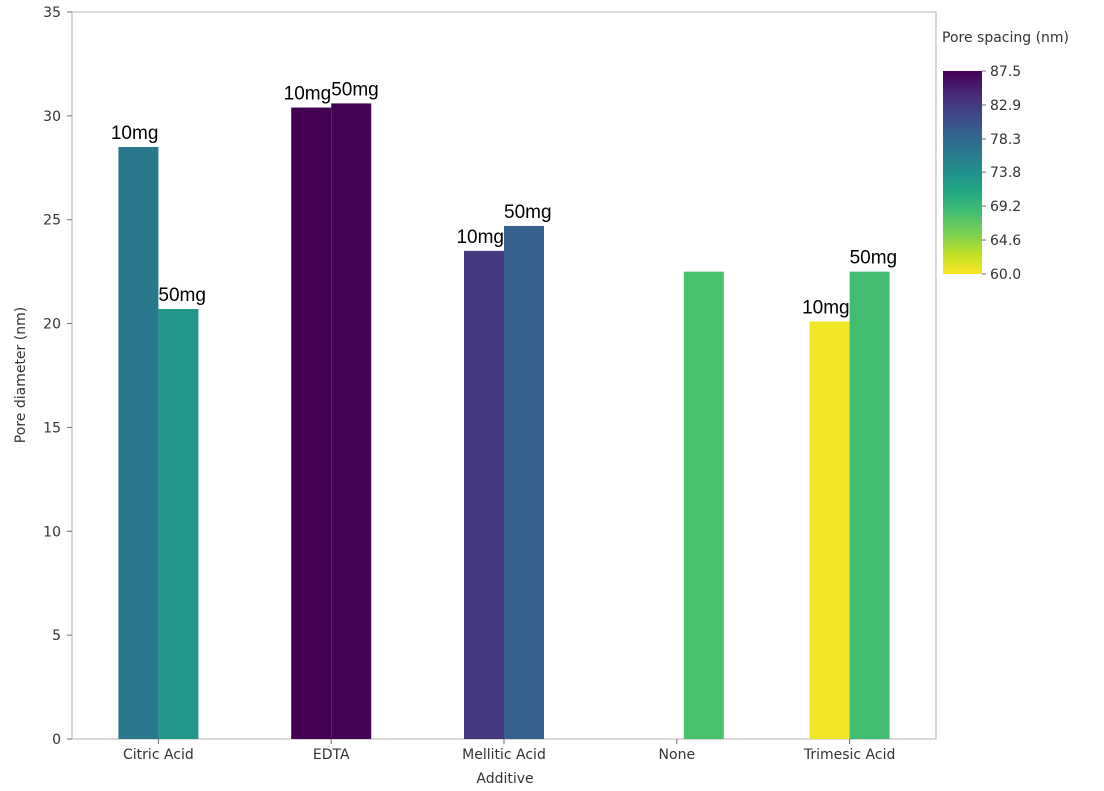 The image size is (1104, 791). What do you see at coordinates (158, 755) in the screenshot?
I see `x-tick-label: Citric Acid` at bounding box center [158, 755].